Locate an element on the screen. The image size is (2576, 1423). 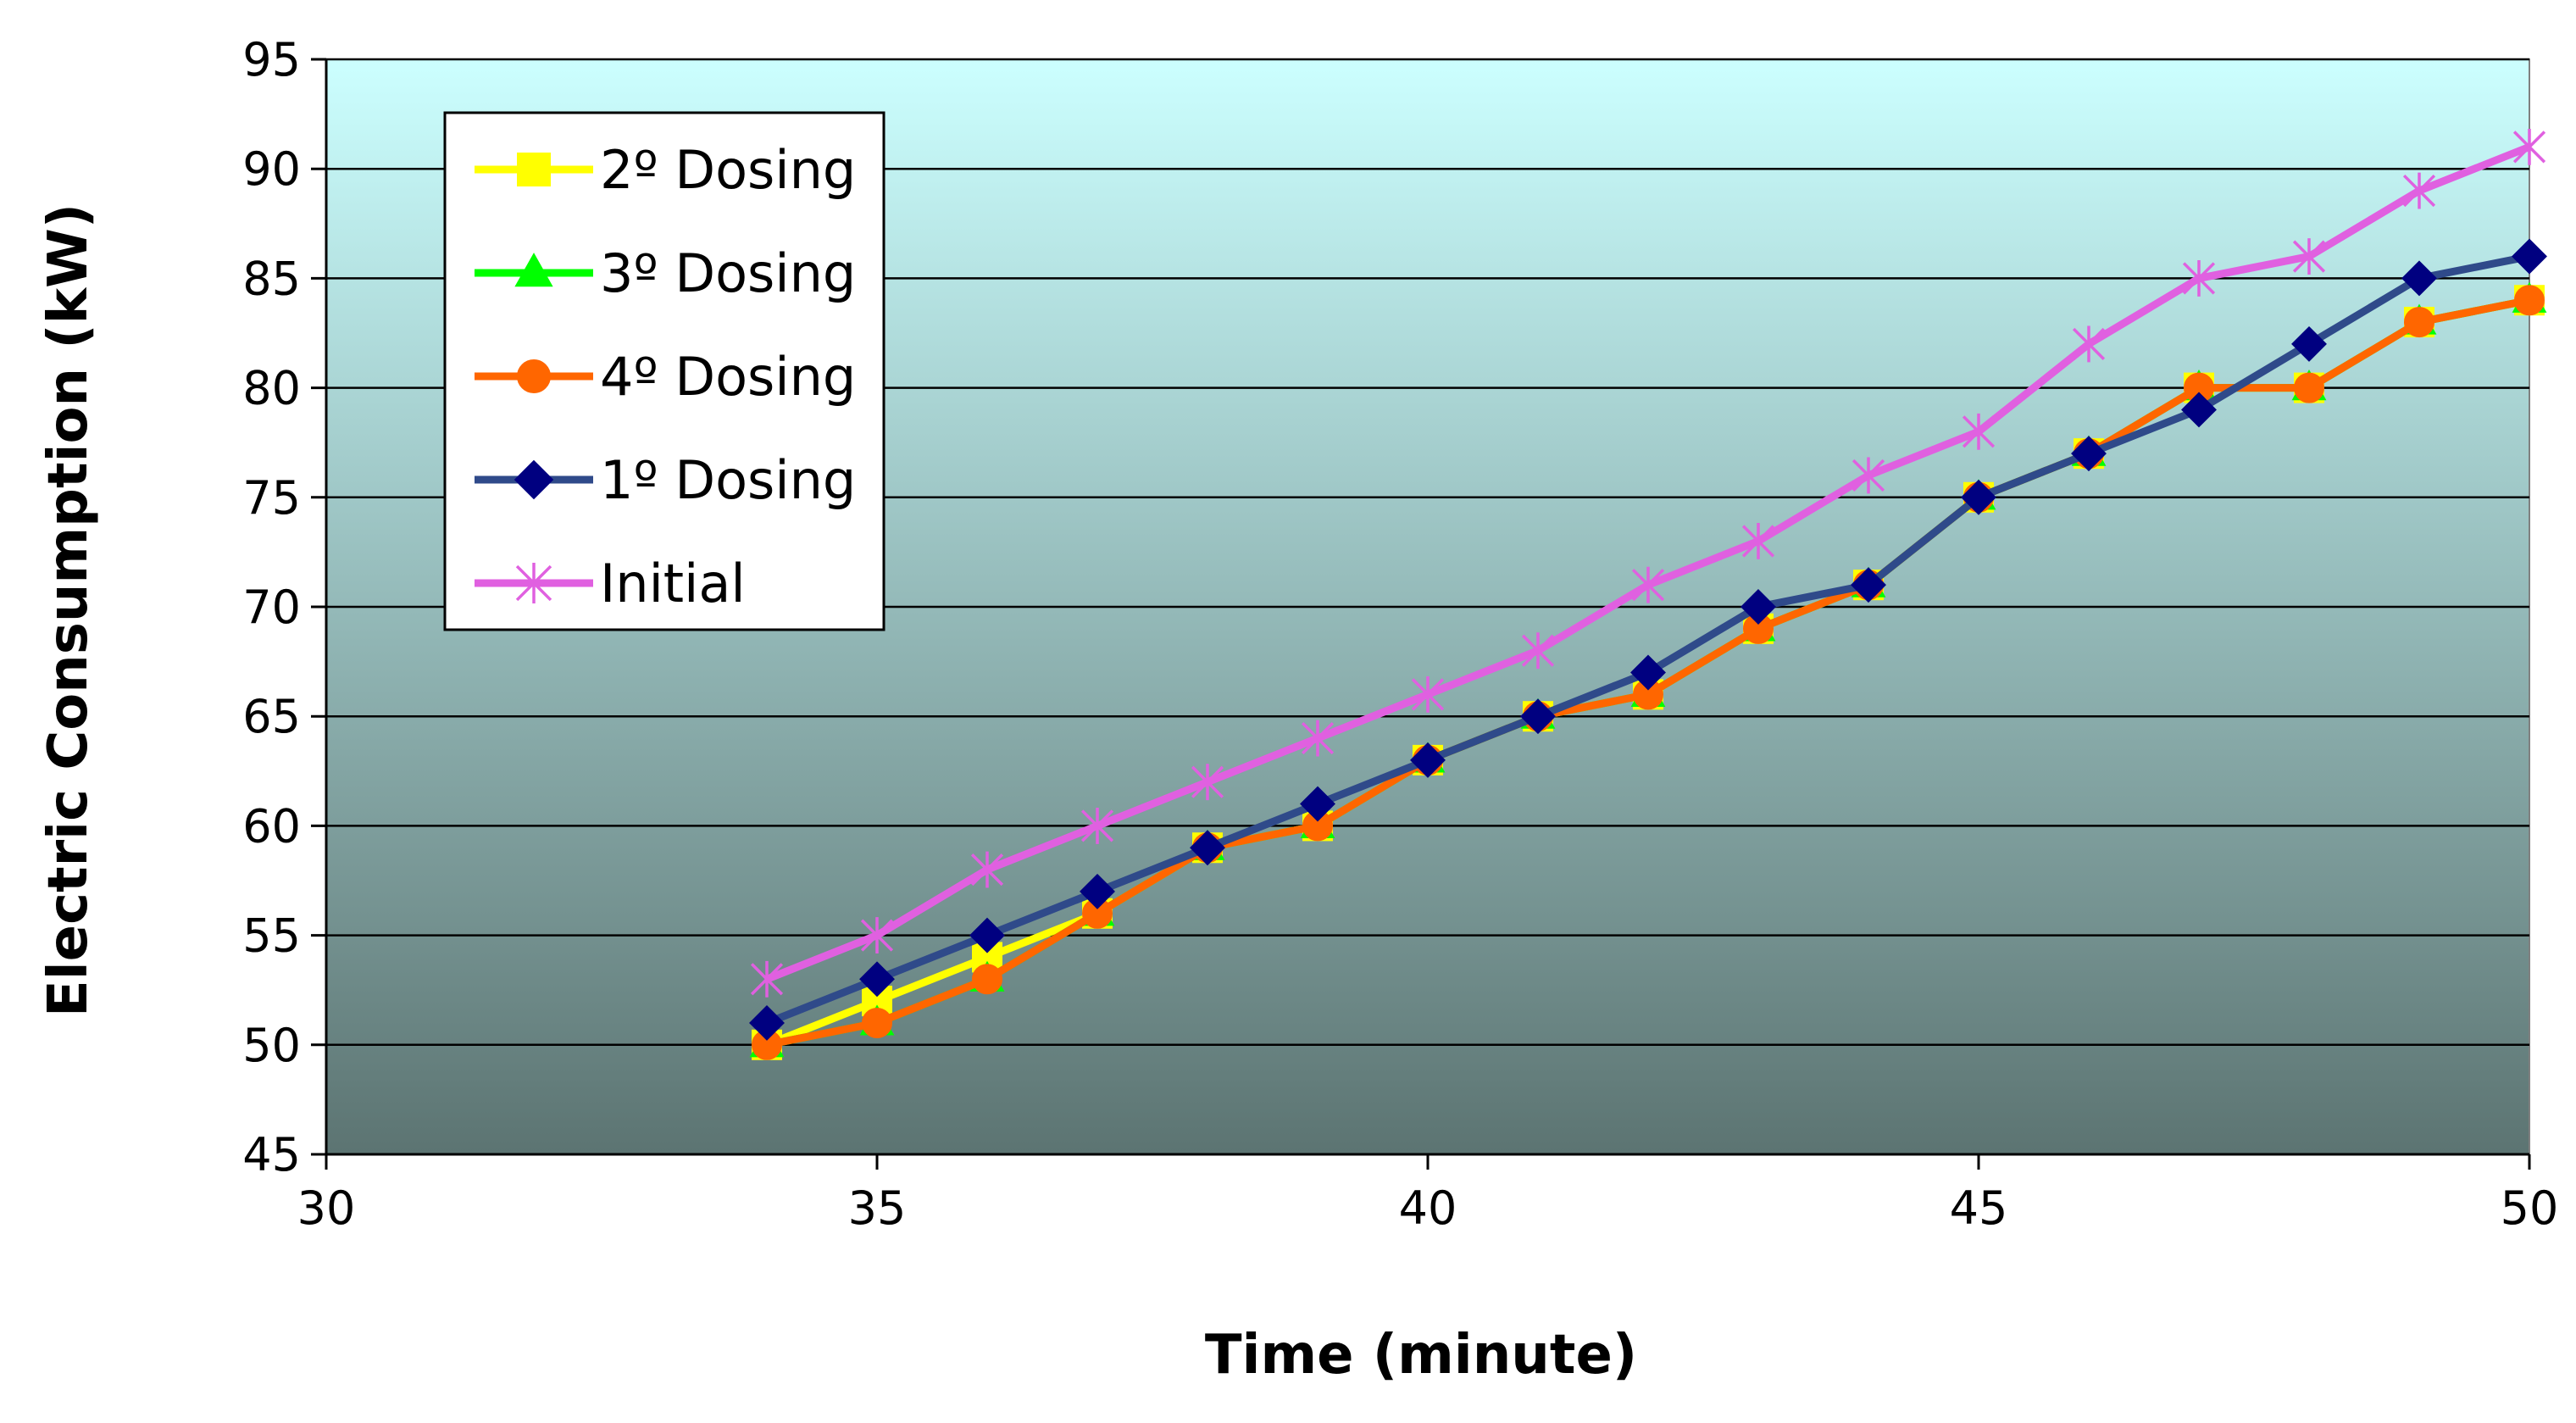
x-tick-label: 30 is located at coordinates (326, 1208).